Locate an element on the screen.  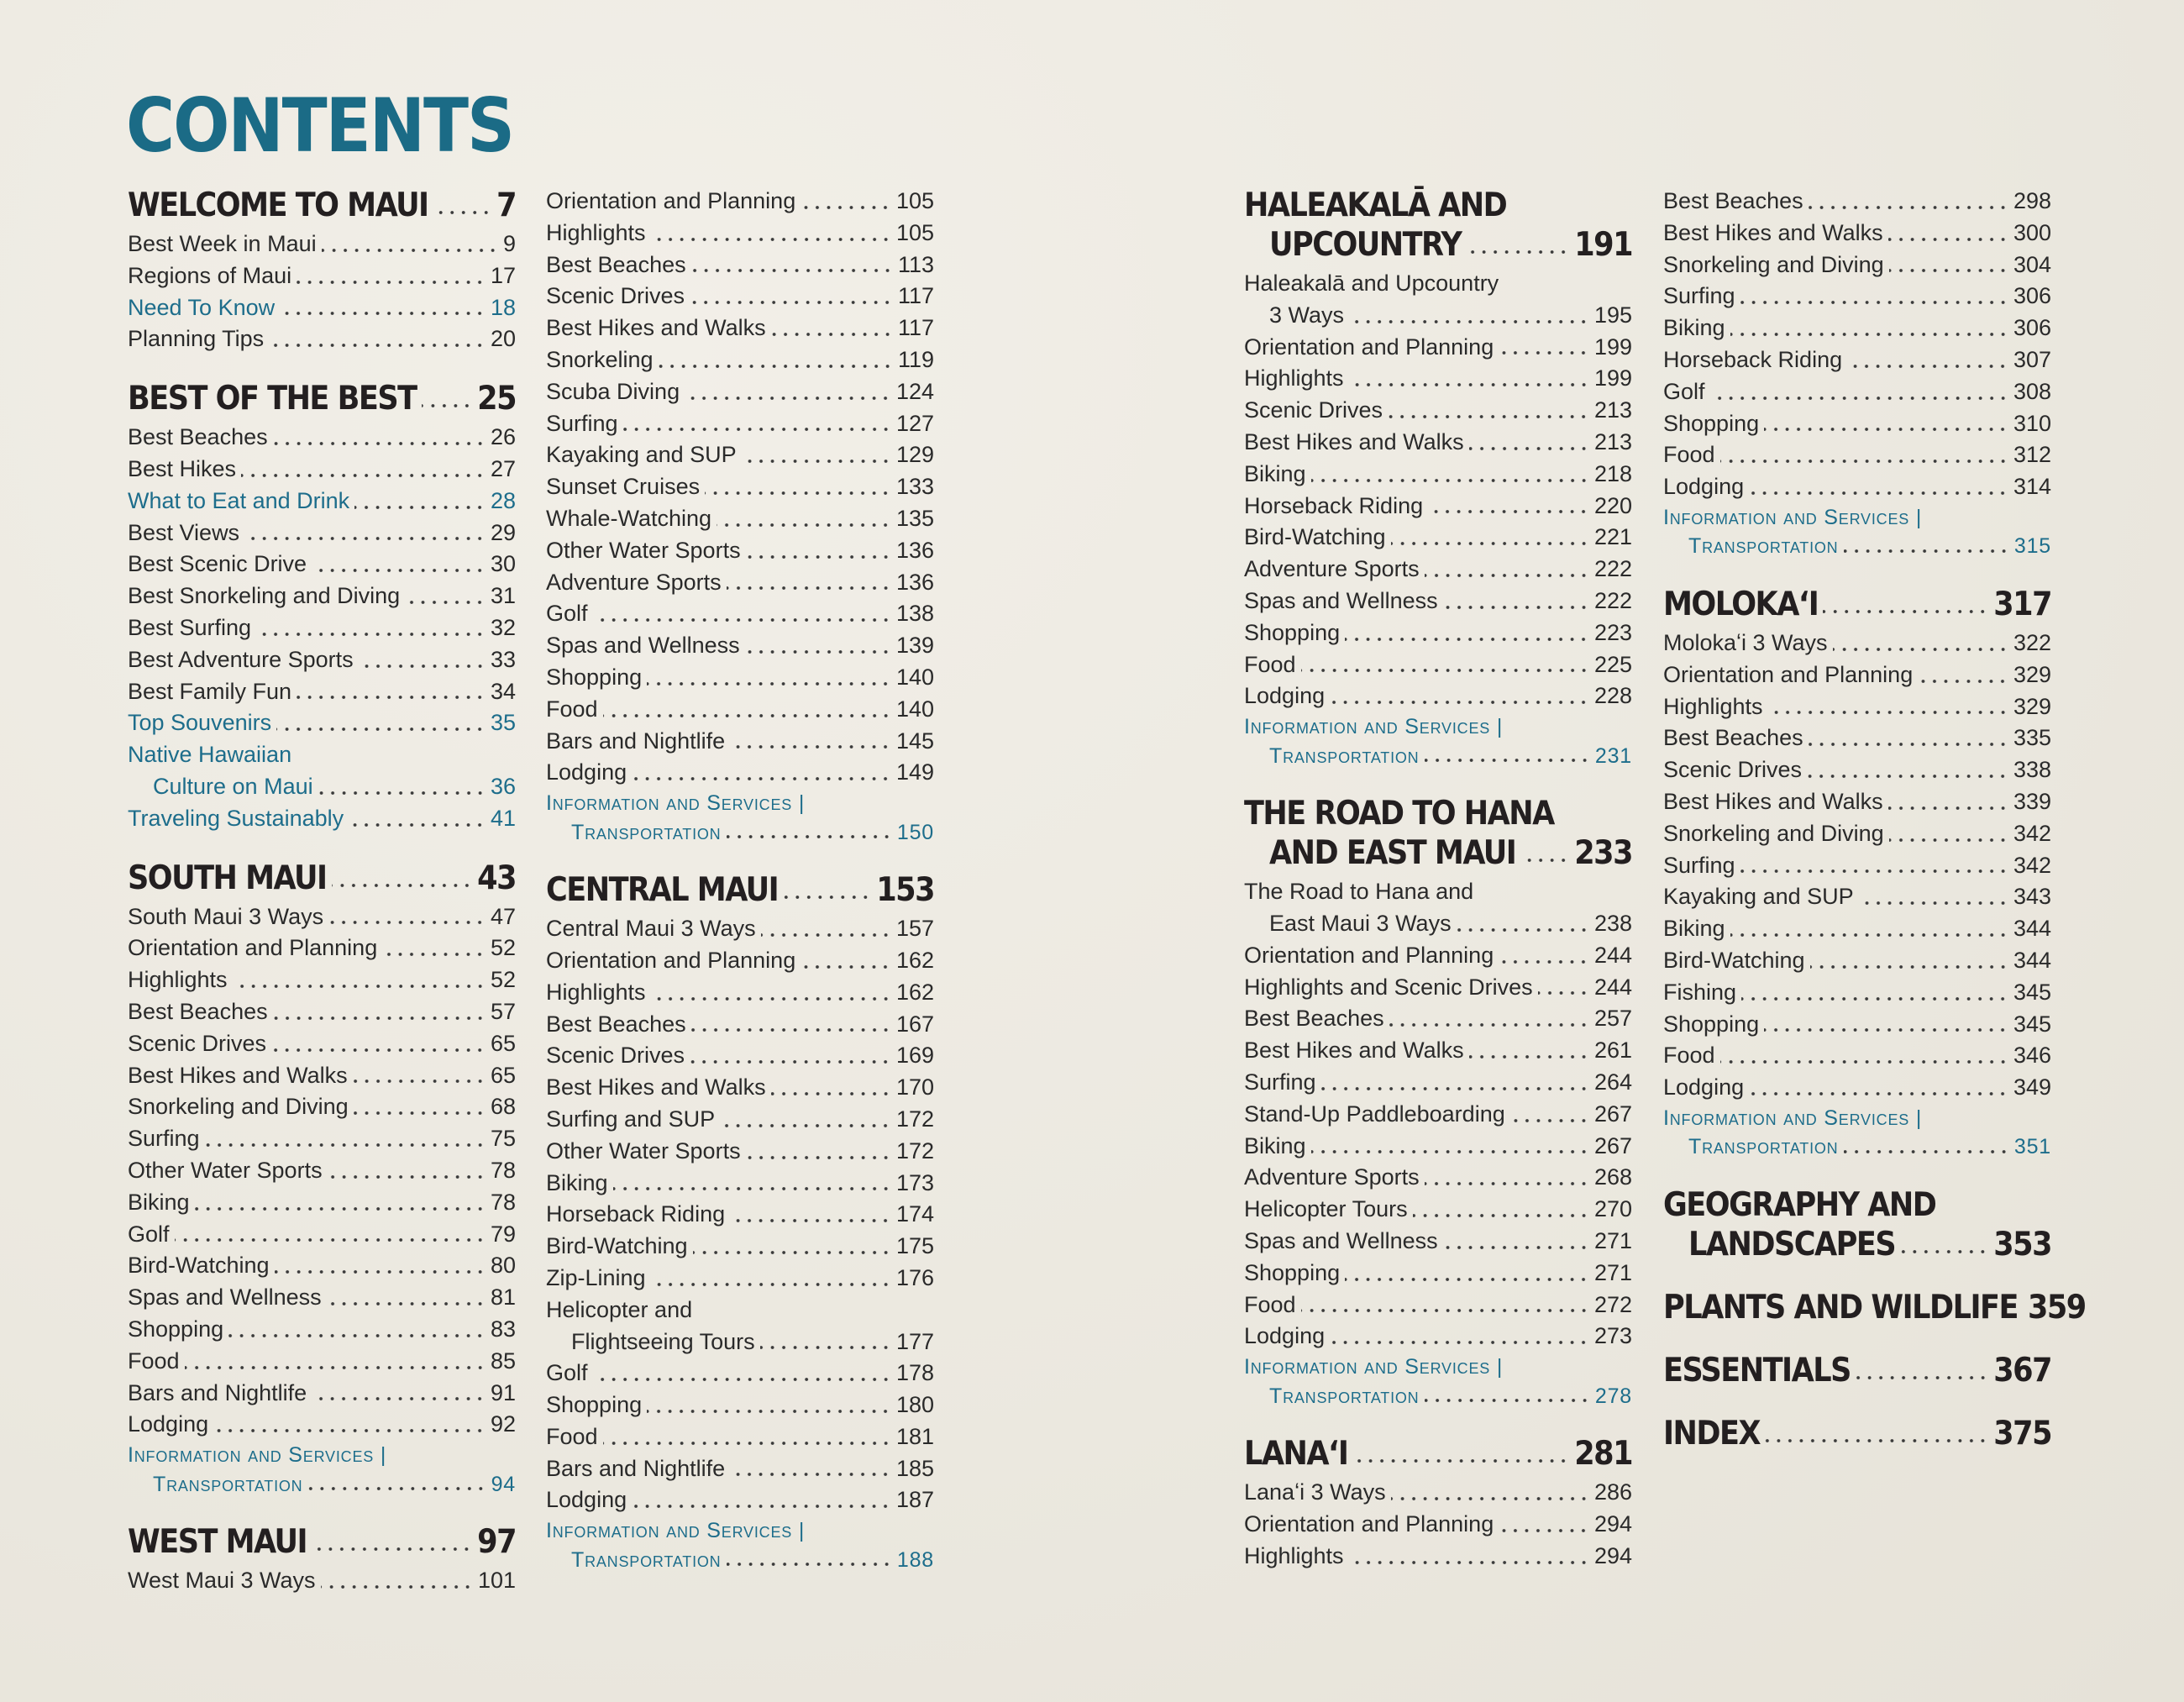
entry-text: Snorkeling and Diving is located at coordinates (1773, 833).